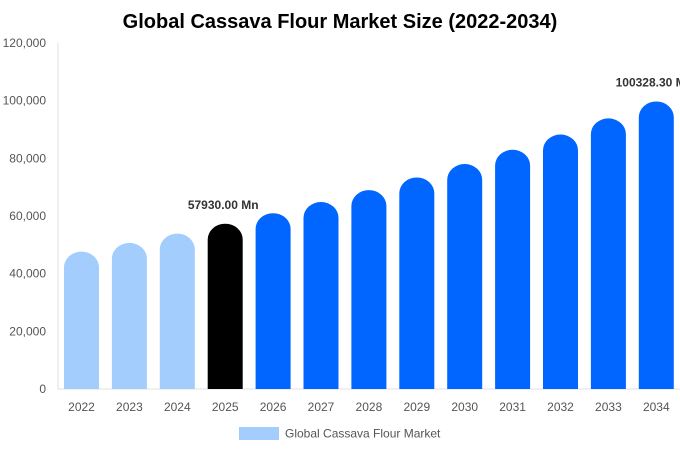  I want to click on x-tick-label: 2029, so click(416, 407).